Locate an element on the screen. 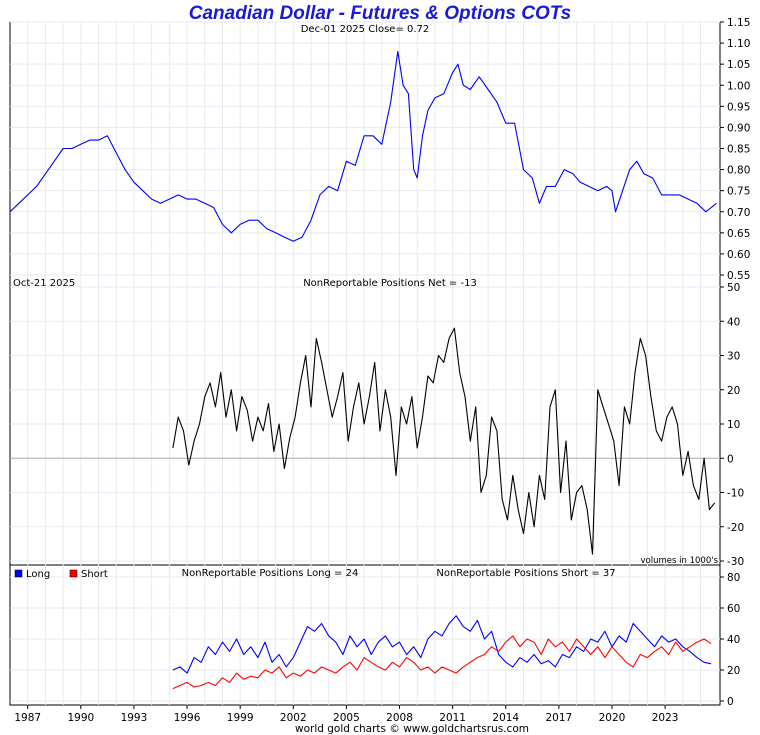 Image resolution: width=760 pixels, height=735 pixels. legend-short-label: Short is located at coordinates (94, 574).